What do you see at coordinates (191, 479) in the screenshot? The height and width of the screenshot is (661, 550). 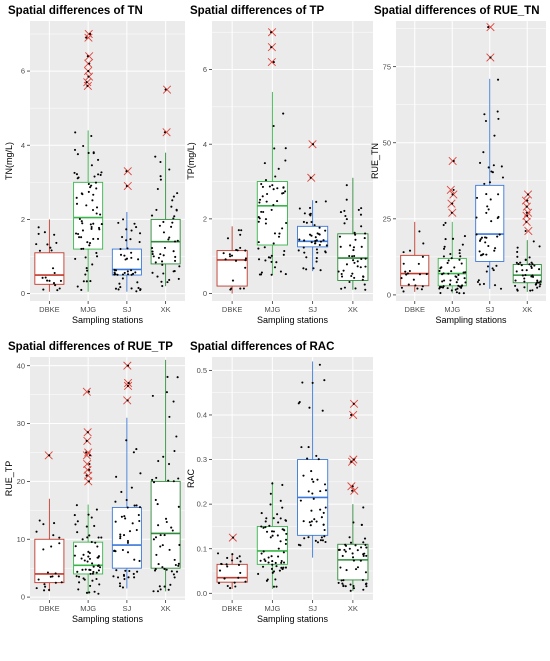 I see `y-axis-label: RAC` at bounding box center [191, 479].